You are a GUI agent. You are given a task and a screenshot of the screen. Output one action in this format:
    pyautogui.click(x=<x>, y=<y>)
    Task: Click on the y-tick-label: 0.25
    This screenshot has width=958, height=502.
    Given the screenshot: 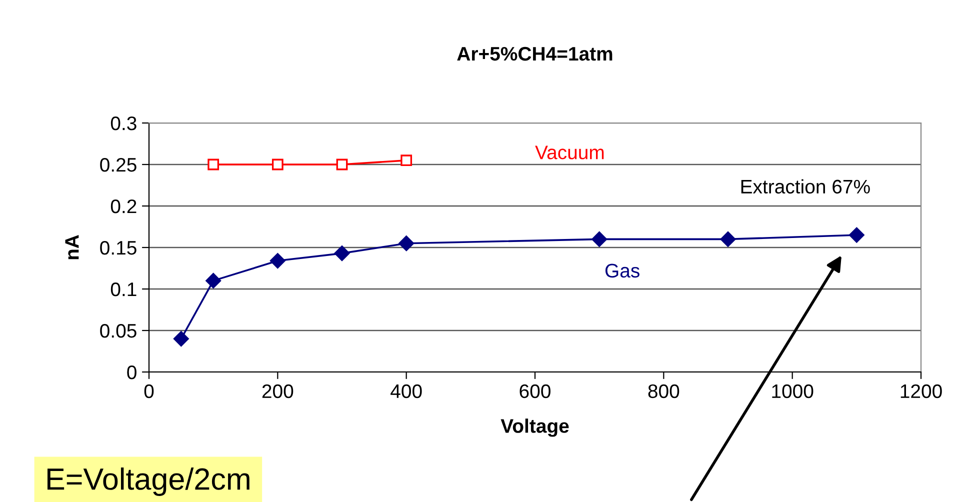 What is the action you would take?
    pyautogui.click(x=118, y=165)
    